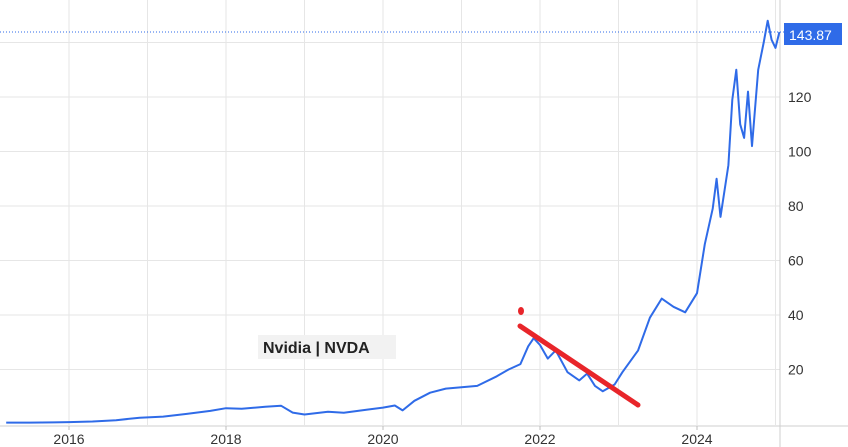 Image resolution: width=848 pixels, height=447 pixels. What do you see at coordinates (539, 439) in the screenshot?
I see `x-tick-label: 2022` at bounding box center [539, 439].